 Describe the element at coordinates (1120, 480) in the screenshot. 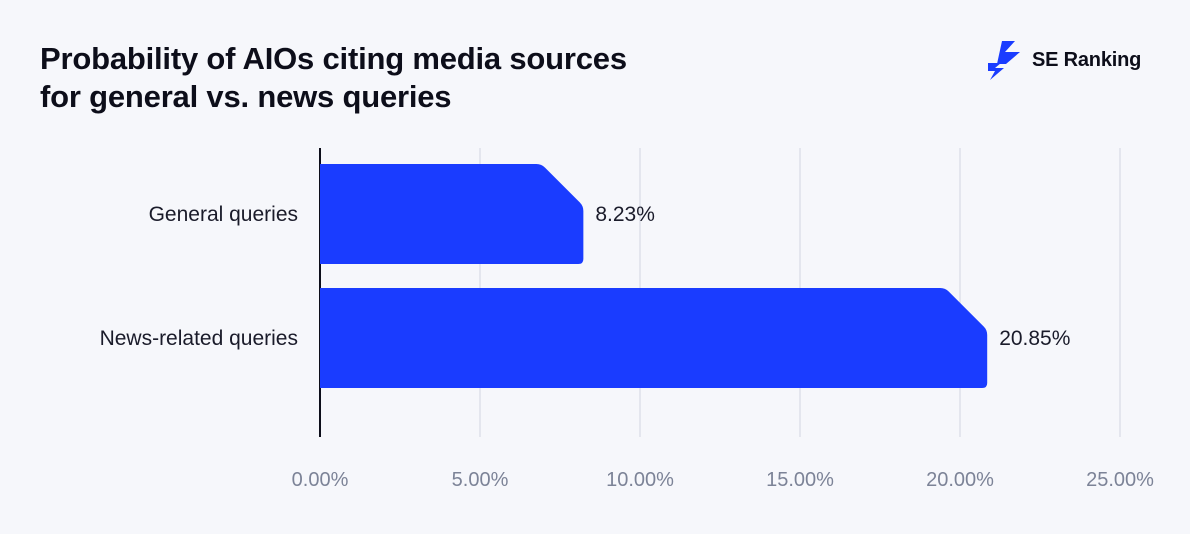

I see `x-tick-label: 25.00%` at that location.